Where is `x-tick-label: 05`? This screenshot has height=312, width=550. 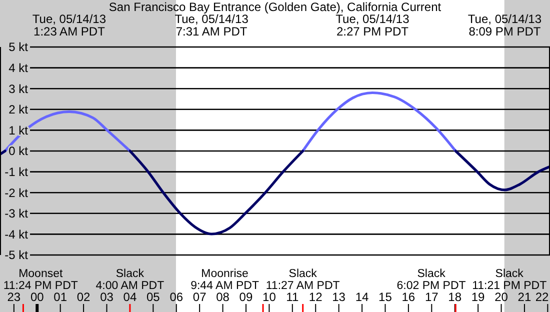
x-tick-label: 05 is located at coordinates (153, 297).